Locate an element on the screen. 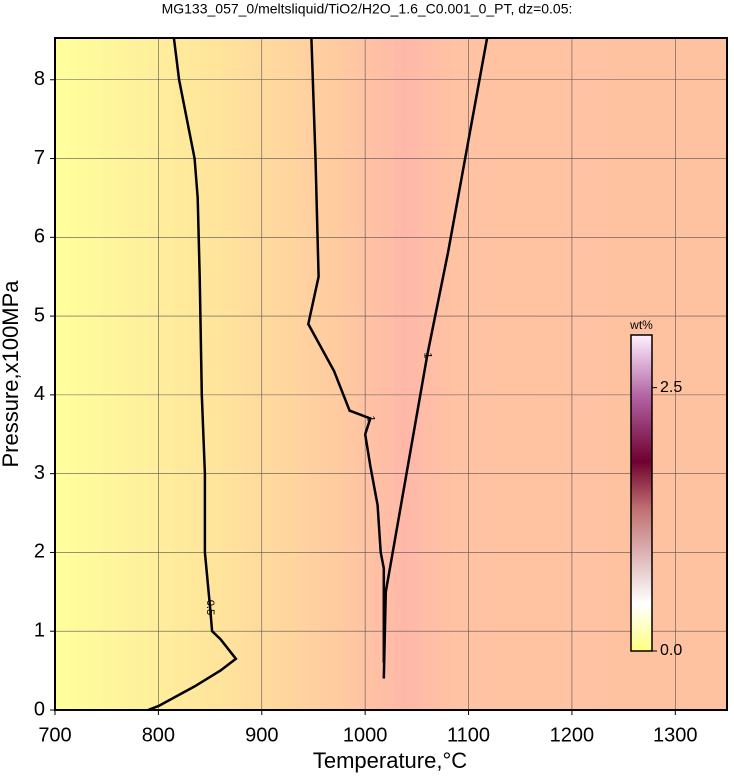 This screenshot has width=734, height=781. colorbar-label: wt% is located at coordinates (641, 325).